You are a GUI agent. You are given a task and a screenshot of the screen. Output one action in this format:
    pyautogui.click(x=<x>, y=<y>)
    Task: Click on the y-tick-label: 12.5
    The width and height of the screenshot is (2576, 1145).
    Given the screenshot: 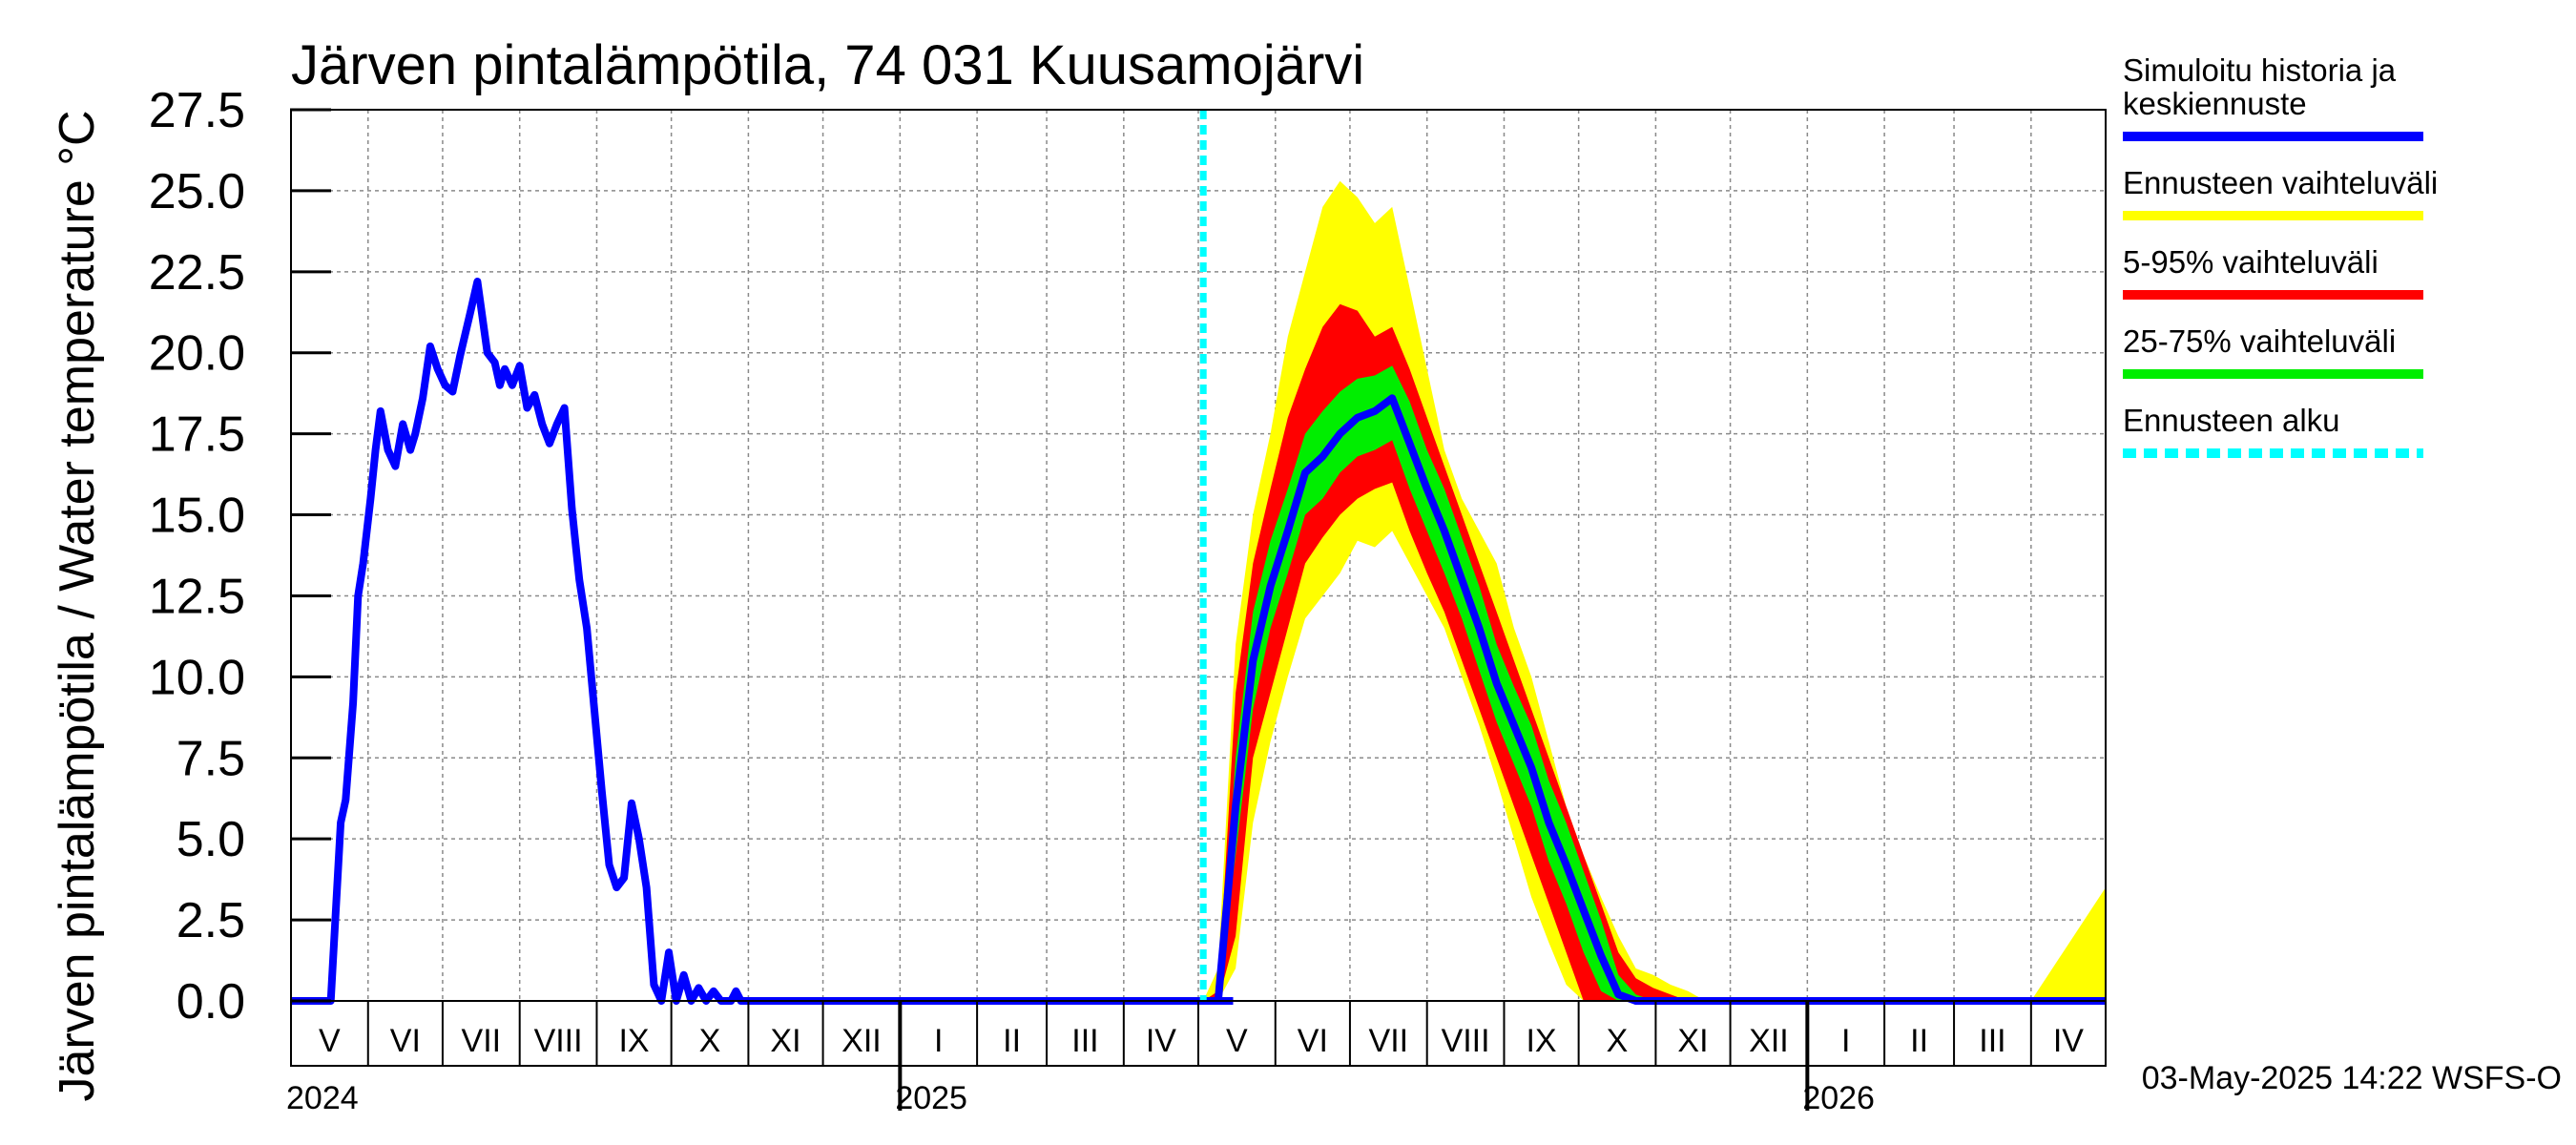 What is the action you would take?
    pyautogui.click(x=197, y=596)
    